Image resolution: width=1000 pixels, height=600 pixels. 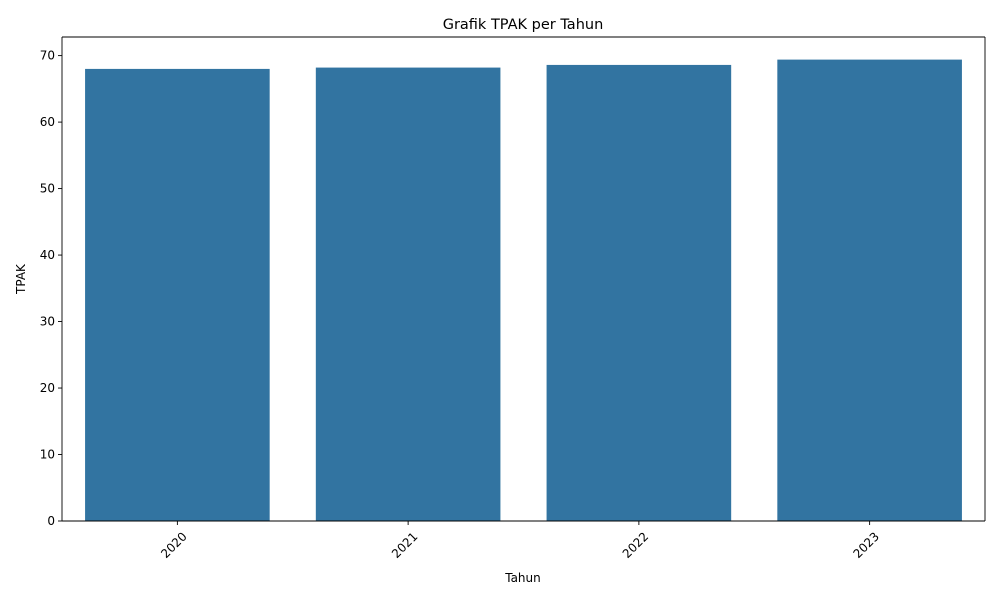 What do you see at coordinates (635, 544) in the screenshot?
I see `x-tick-label: 2022` at bounding box center [635, 544].